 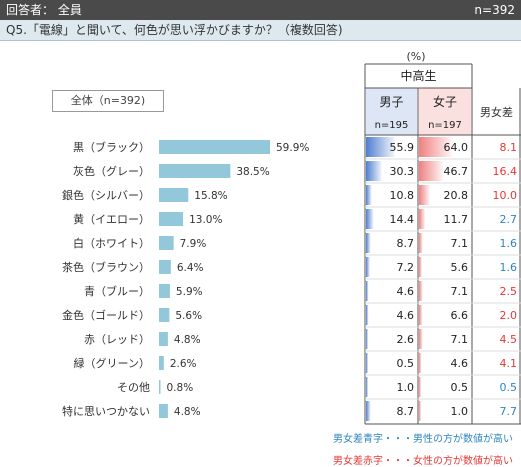 What do you see at coordinates (174, 30) in the screenshot?
I see `question-text: Q5.「電線」と聞いて、何色が思い浮かびますか？（複数回答)` at bounding box center [174, 30].